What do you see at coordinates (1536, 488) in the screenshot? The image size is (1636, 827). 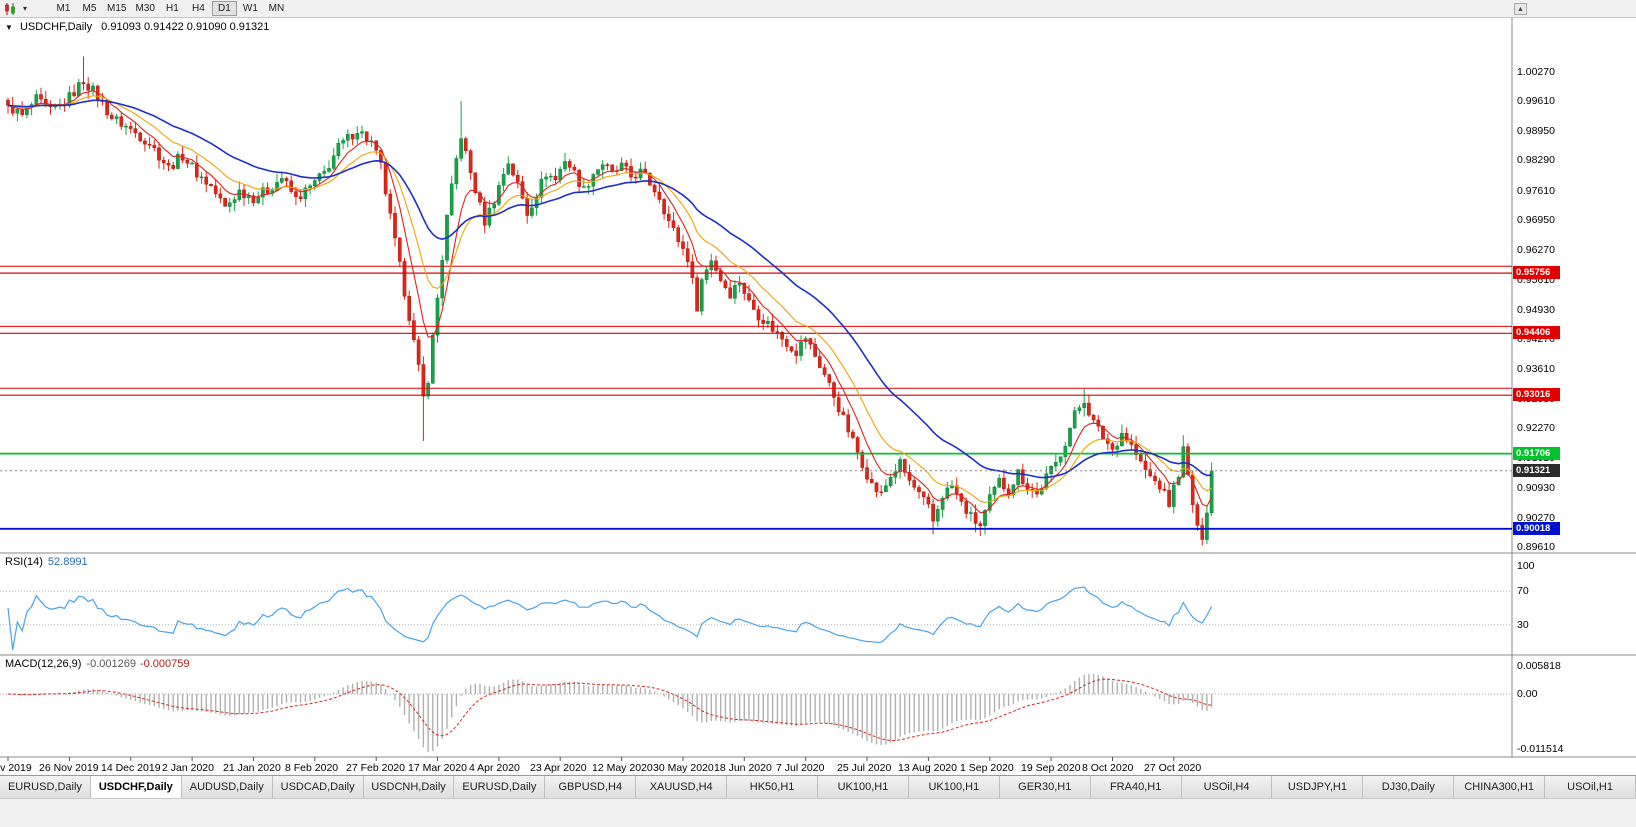 I see `price-axis-label: 0.90930` at bounding box center [1536, 488].